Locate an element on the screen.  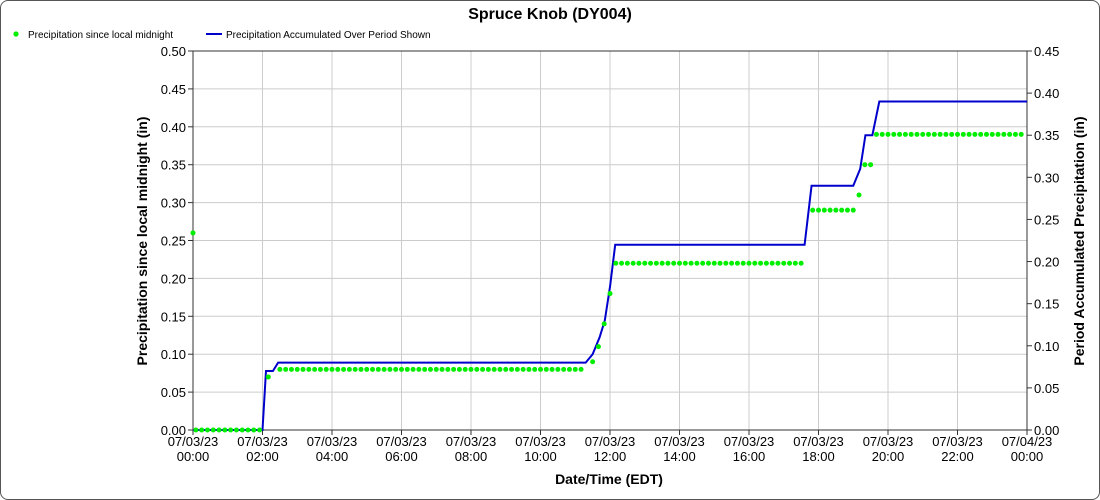
x-tick-time: 02:00 is located at coordinates (262, 456).